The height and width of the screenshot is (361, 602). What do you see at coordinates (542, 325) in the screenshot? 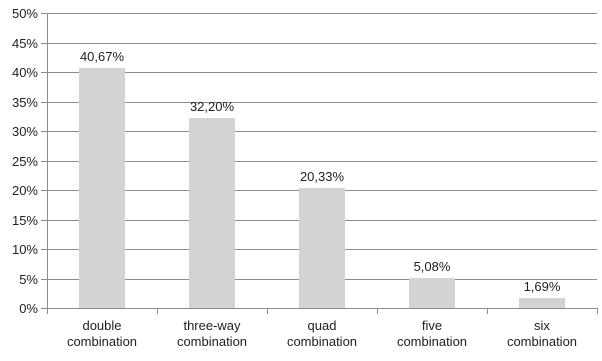
I see `x-tick-label: six` at bounding box center [542, 325].